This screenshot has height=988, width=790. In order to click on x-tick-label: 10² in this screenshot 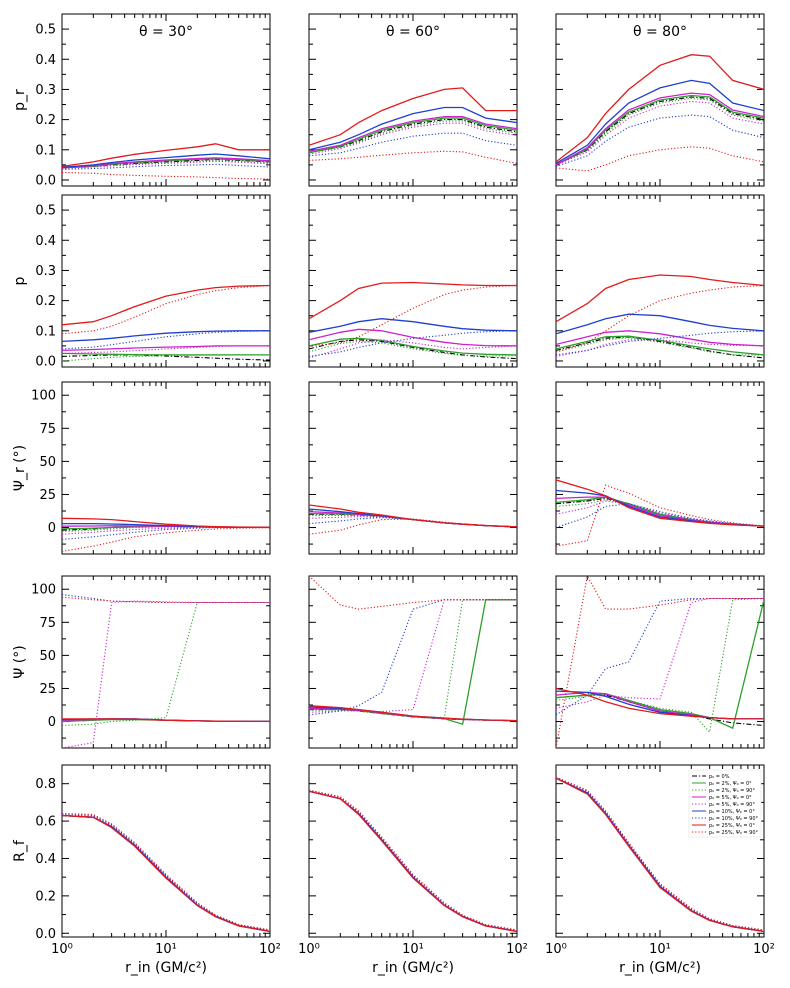, I will do `click(764, 949)`.